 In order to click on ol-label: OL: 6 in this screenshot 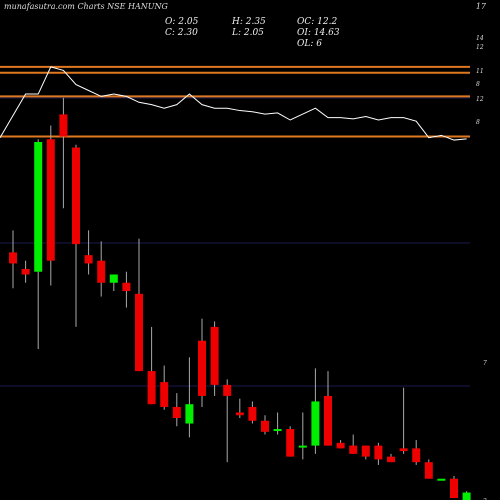, I will do `click(309, 44)`.